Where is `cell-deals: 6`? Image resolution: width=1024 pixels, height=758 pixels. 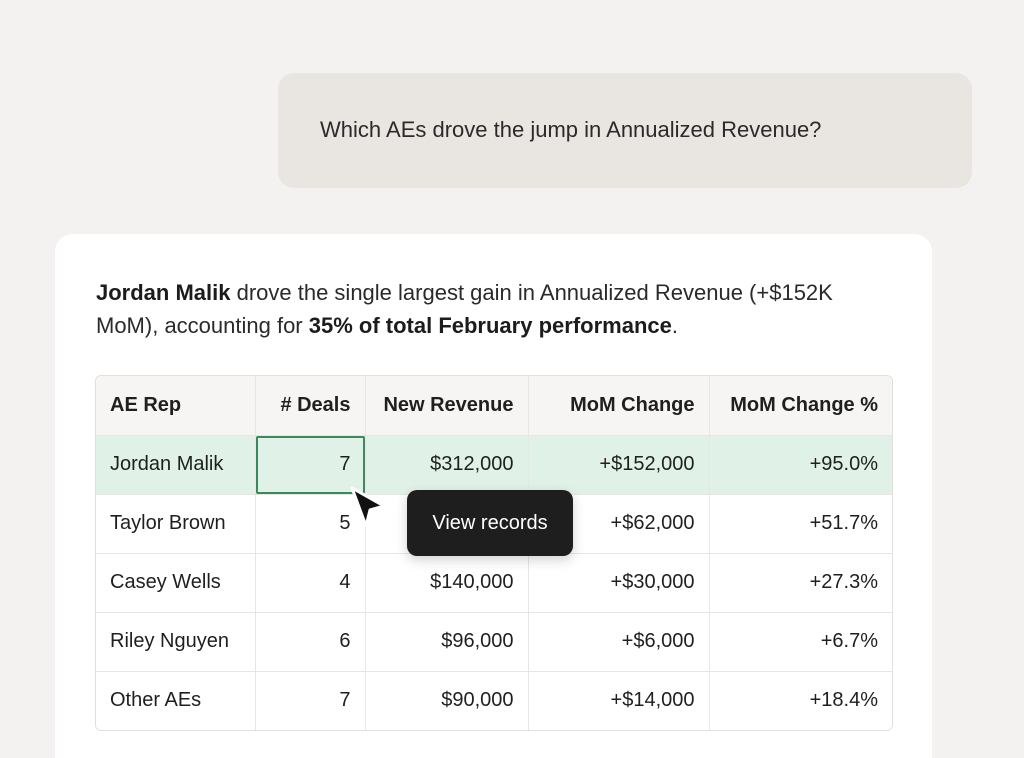
cell-deals: 6 is located at coordinates (310, 642).